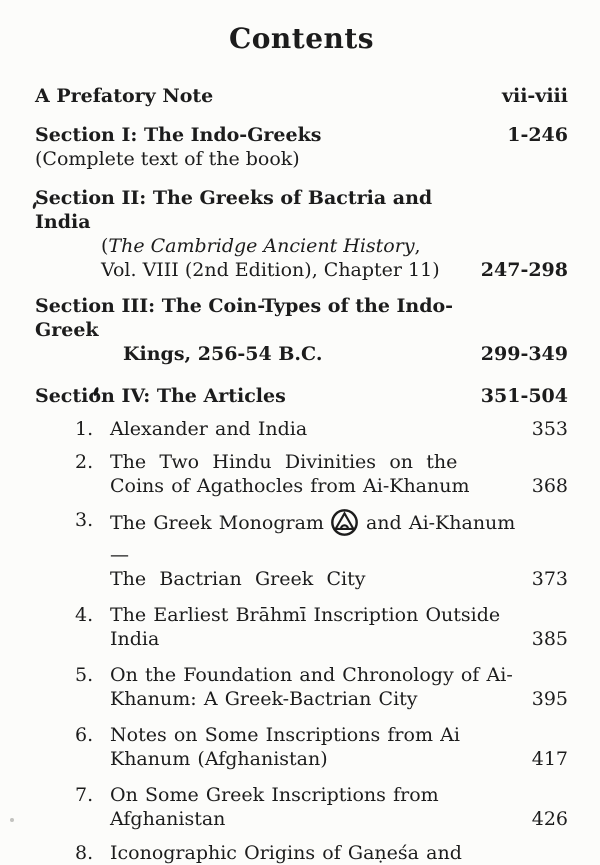 The width and height of the screenshot is (600, 865). I want to click on article-5-title-line-1: On the Foundation and Chronology of Ai-, so click(311, 675).